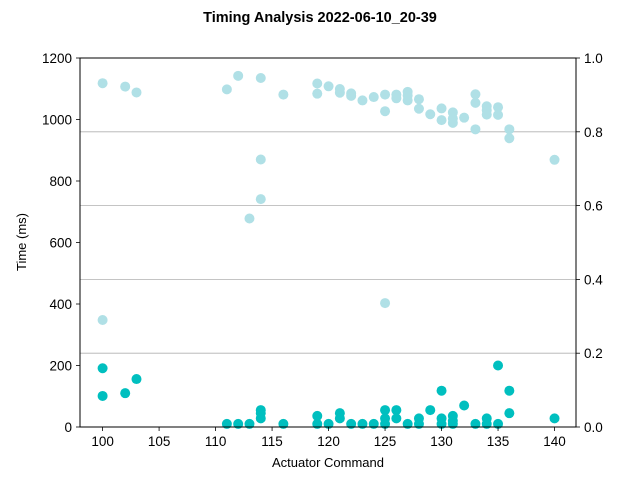 Image resolution: width=640 pixels, height=480 pixels. I want to click on y2-tick-label: 0.8, so click(593, 132).